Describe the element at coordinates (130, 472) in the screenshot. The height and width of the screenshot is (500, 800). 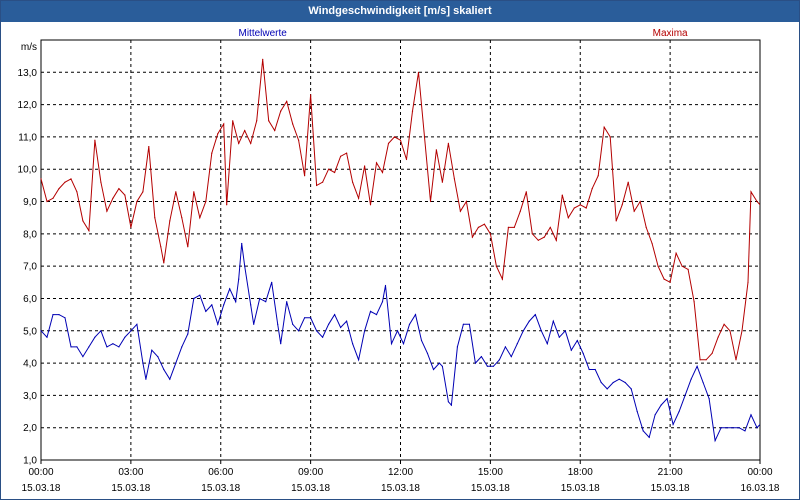
I see `x-tick-time: 03:00` at that location.